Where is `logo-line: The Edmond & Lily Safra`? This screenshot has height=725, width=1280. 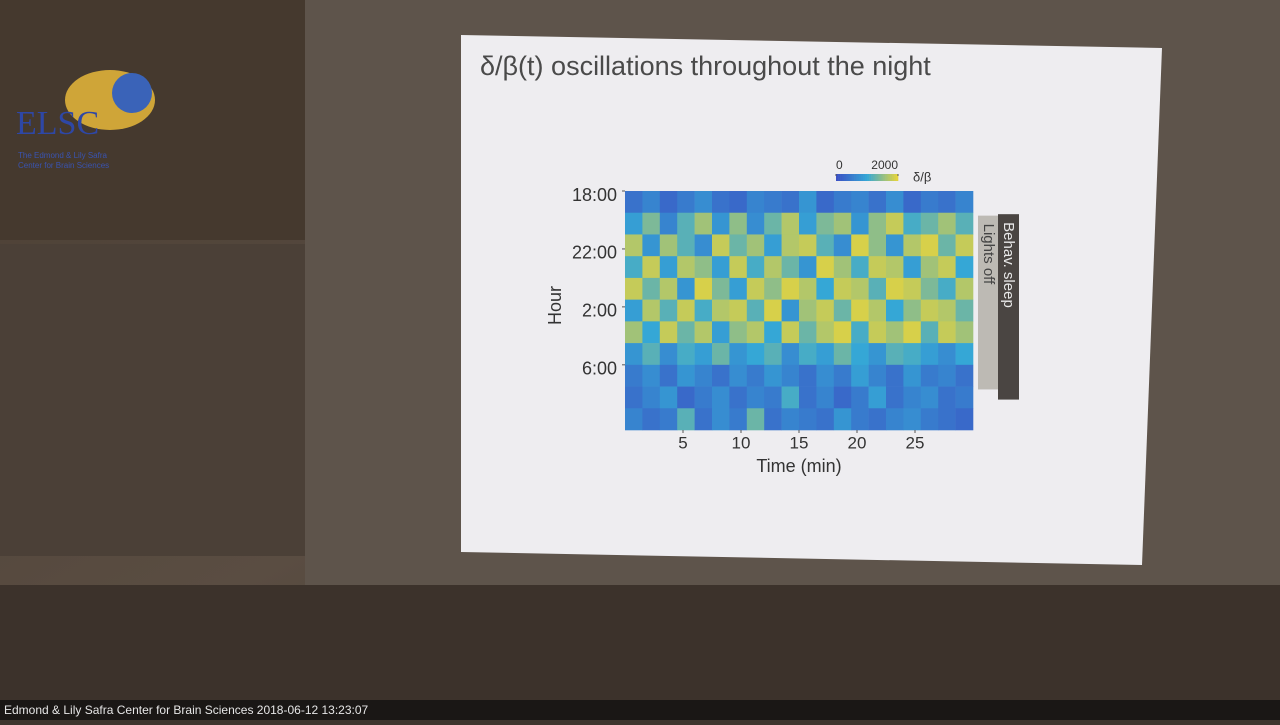 logo-line: The Edmond & Lily Safra is located at coordinates (62, 155).